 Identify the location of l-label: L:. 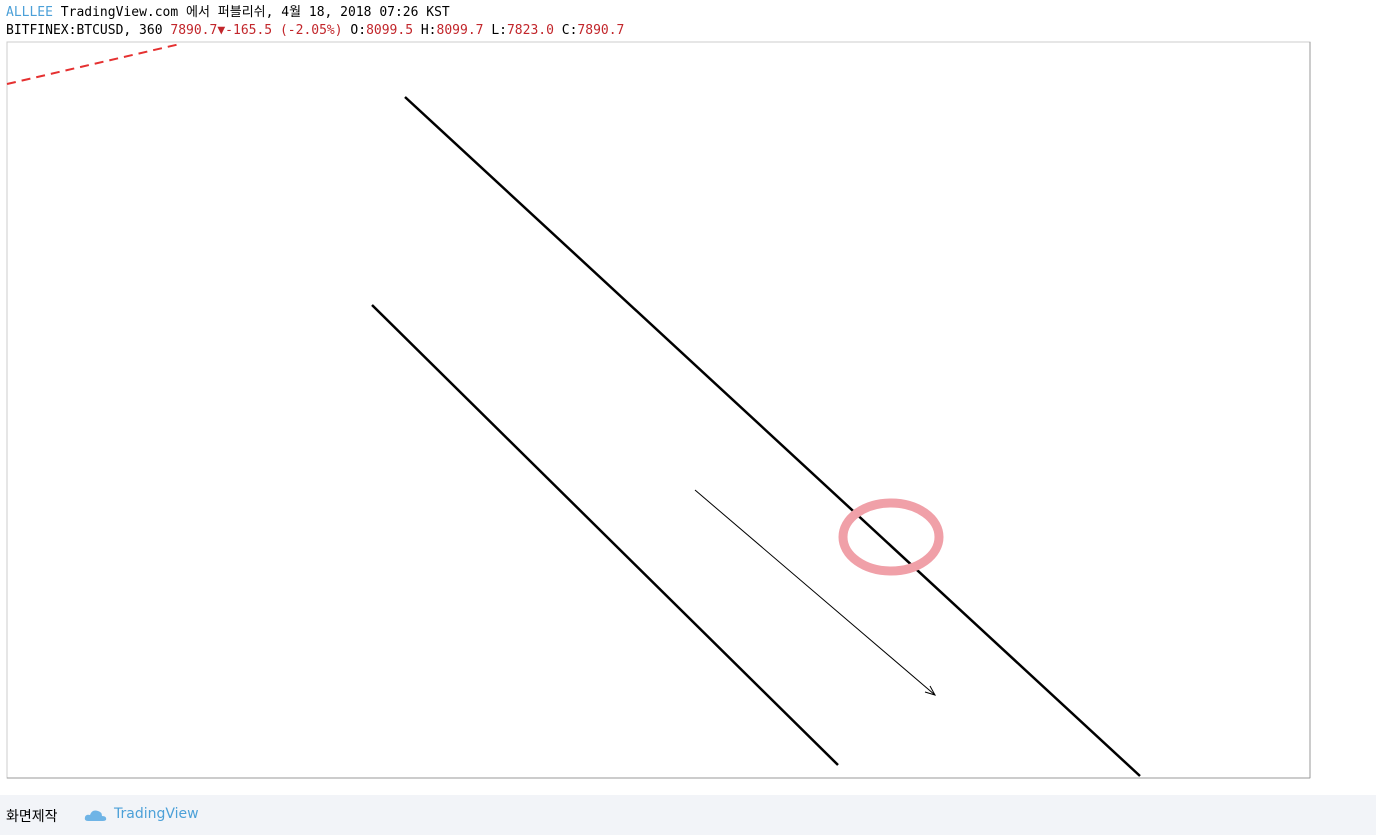
(499, 30).